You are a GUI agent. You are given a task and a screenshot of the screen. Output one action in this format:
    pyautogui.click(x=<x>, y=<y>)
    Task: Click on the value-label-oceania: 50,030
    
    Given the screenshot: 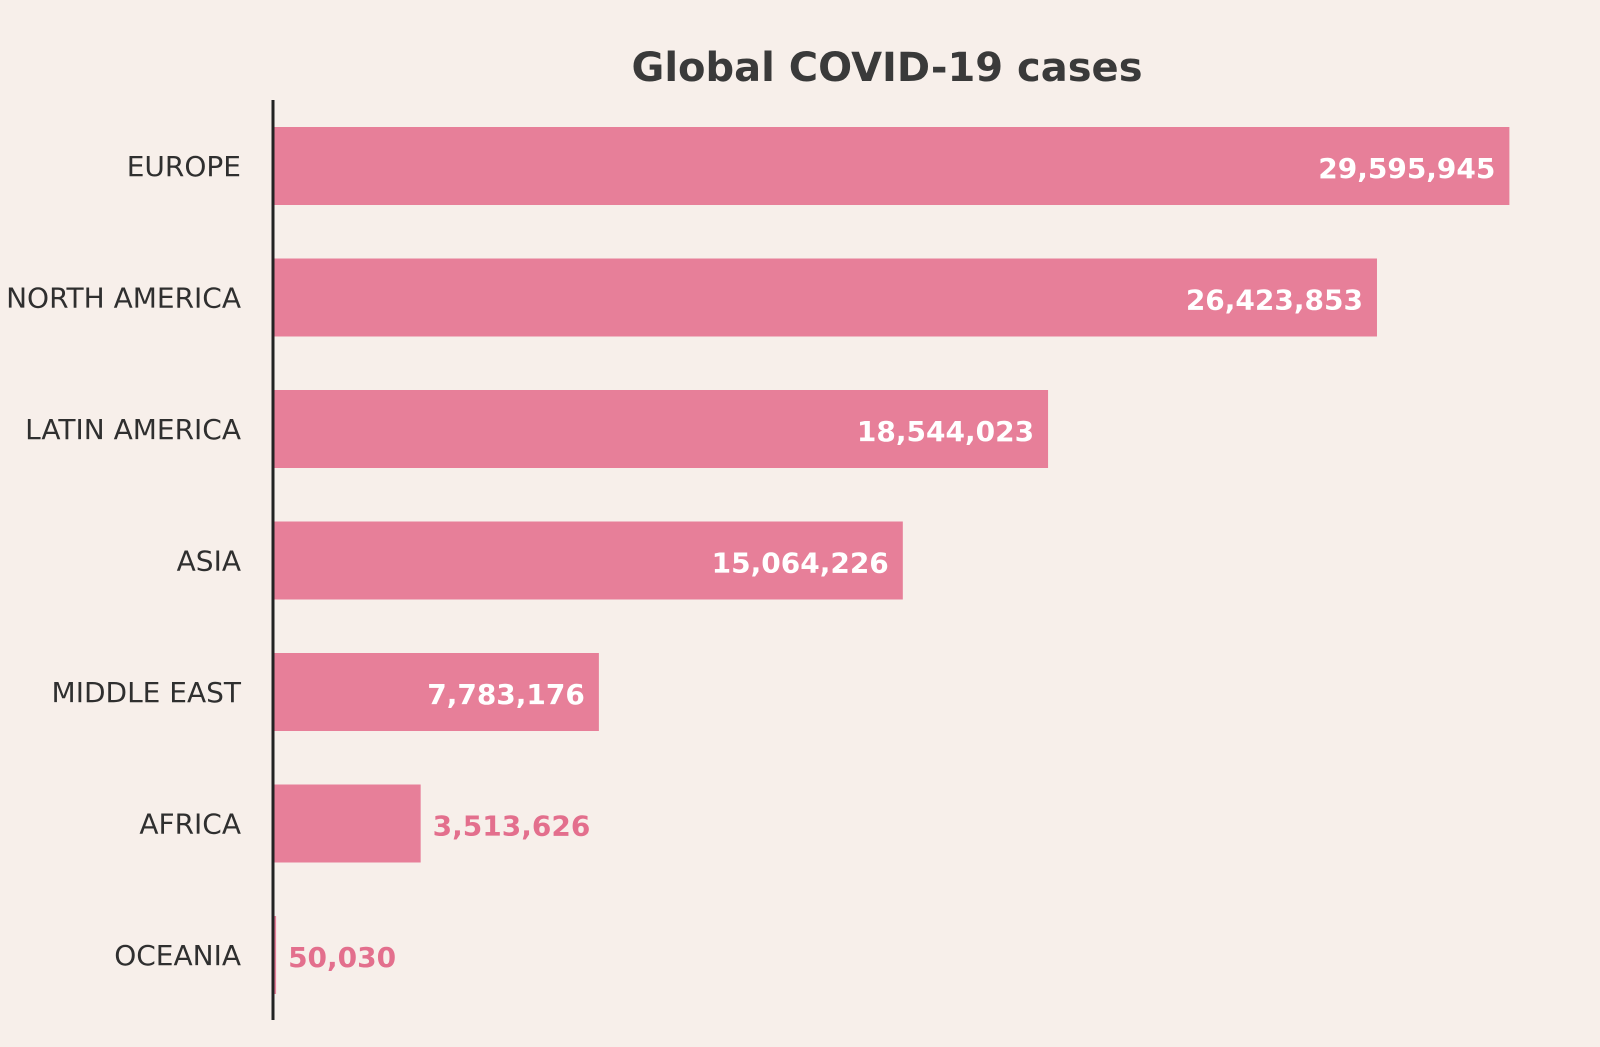 What is the action you would take?
    pyautogui.click(x=342, y=957)
    